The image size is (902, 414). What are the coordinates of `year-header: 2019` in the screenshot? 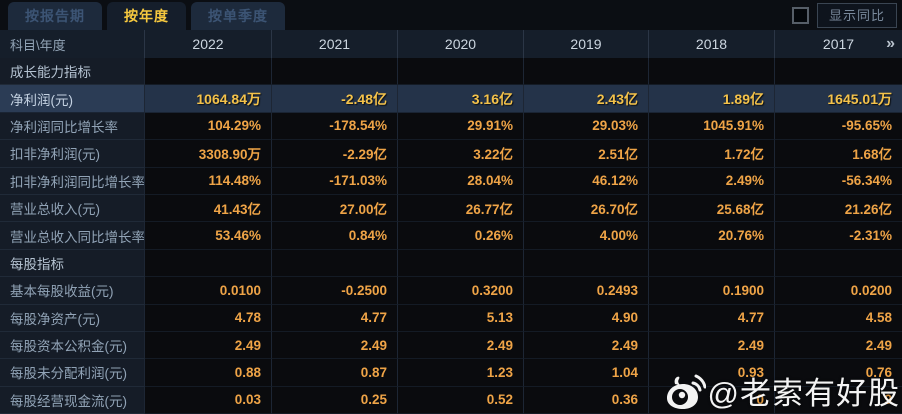 It's located at (586, 44).